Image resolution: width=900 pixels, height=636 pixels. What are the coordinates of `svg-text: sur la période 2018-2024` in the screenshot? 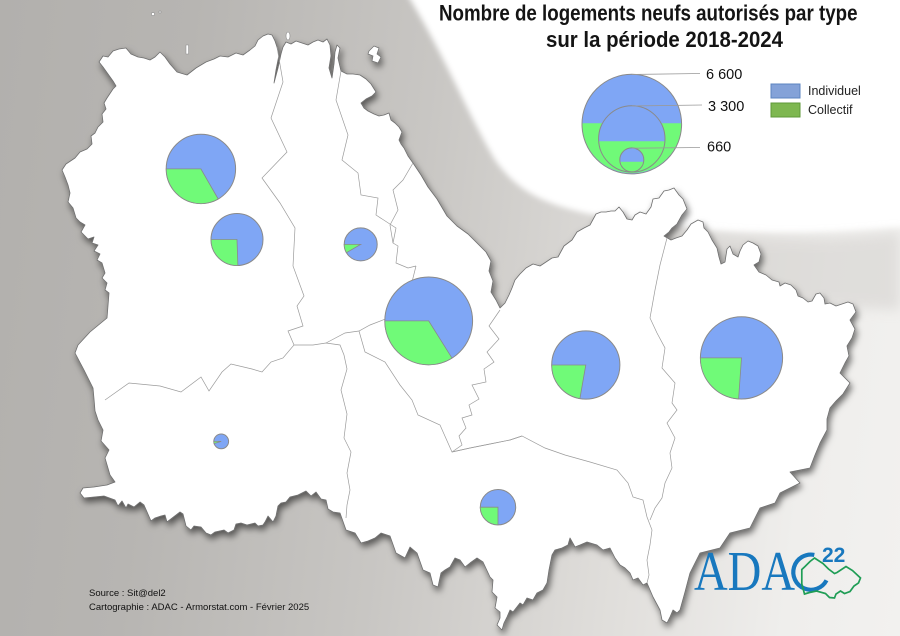 It's located at (664, 39).